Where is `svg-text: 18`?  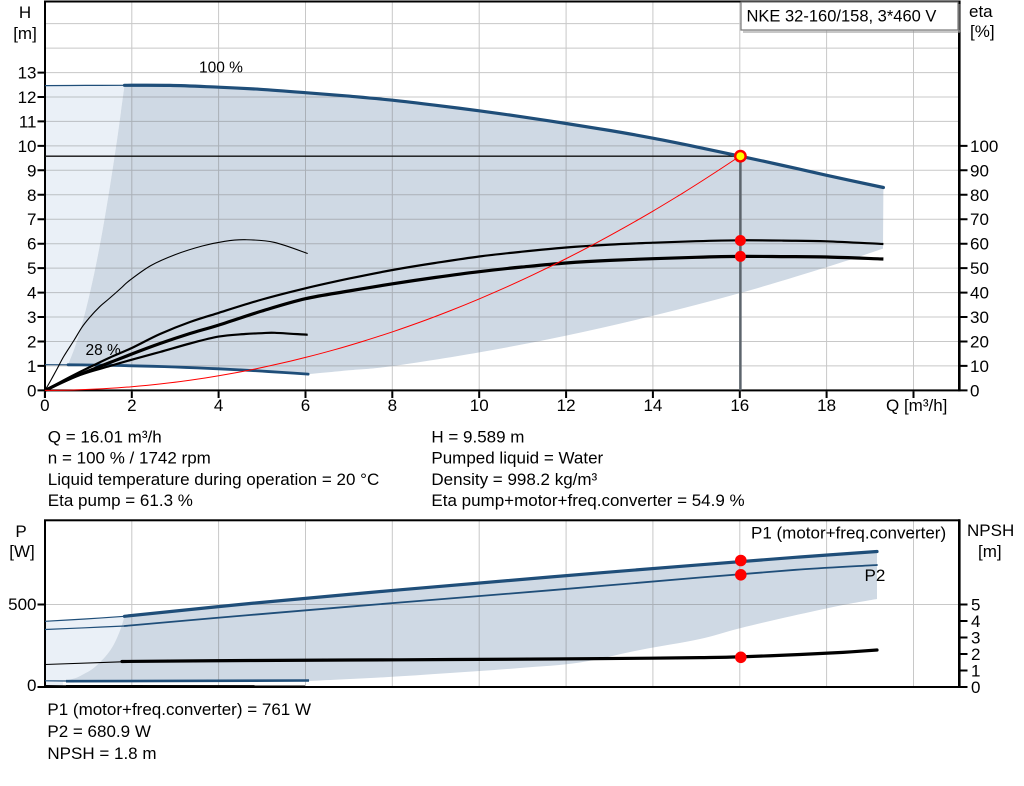
svg-text: 18 is located at coordinates (826, 405).